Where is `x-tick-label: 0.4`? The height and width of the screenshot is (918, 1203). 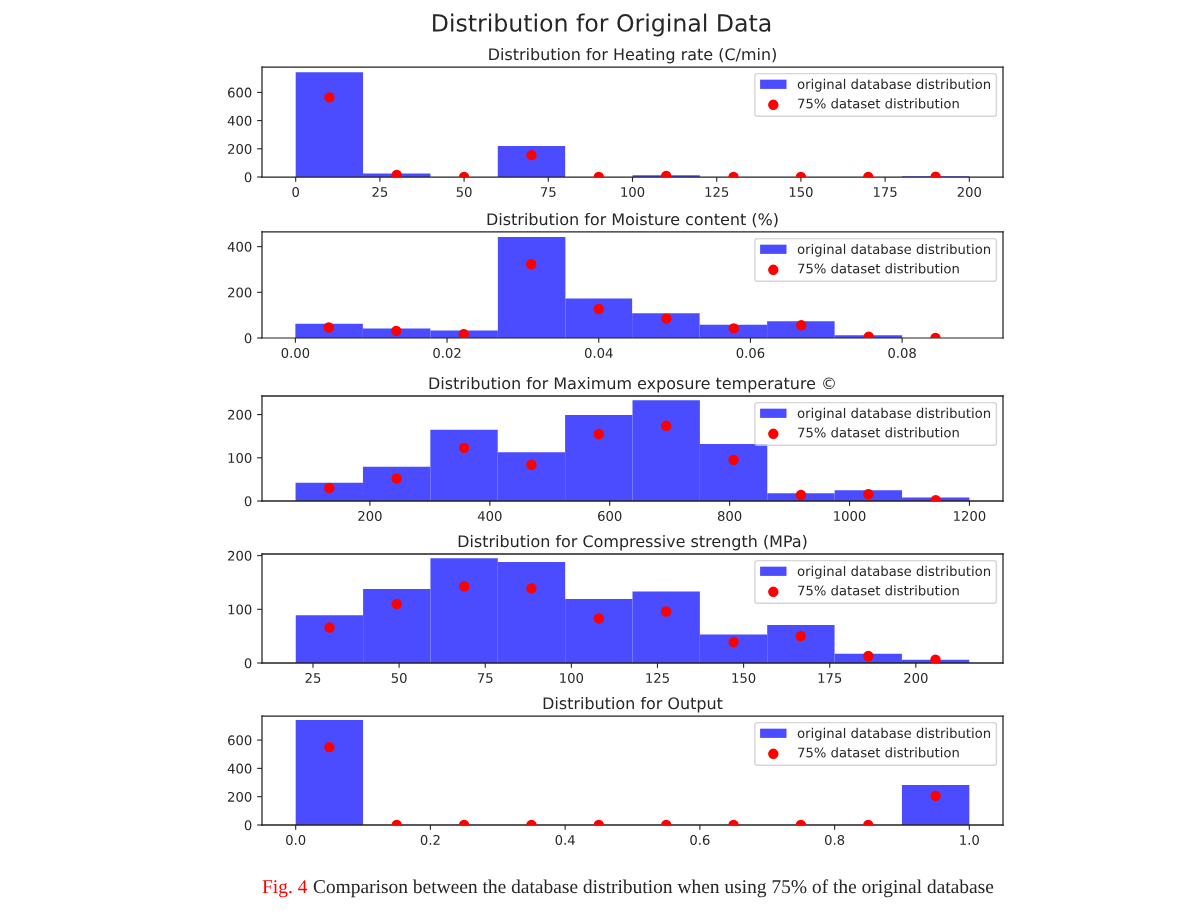
x-tick-label: 0.4 is located at coordinates (565, 839).